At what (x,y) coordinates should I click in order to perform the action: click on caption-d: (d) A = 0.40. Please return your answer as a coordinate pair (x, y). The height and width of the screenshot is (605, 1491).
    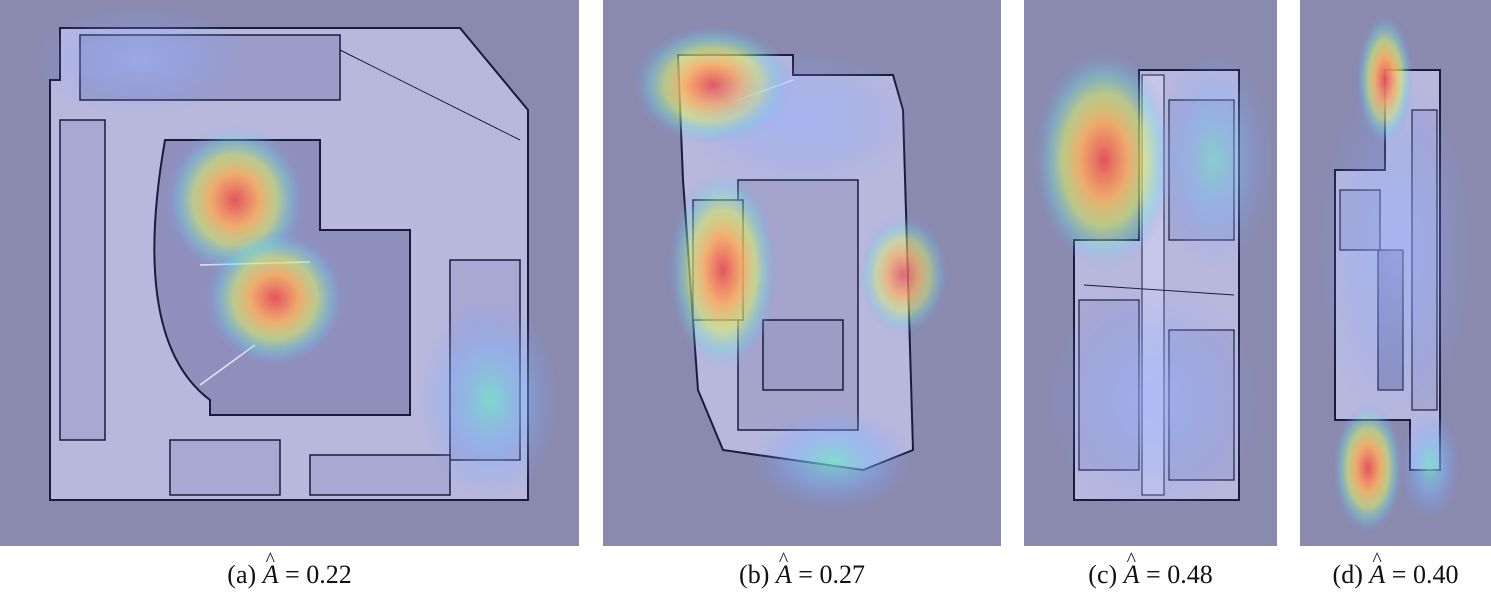
    Looking at the image, I should click on (1395, 569).